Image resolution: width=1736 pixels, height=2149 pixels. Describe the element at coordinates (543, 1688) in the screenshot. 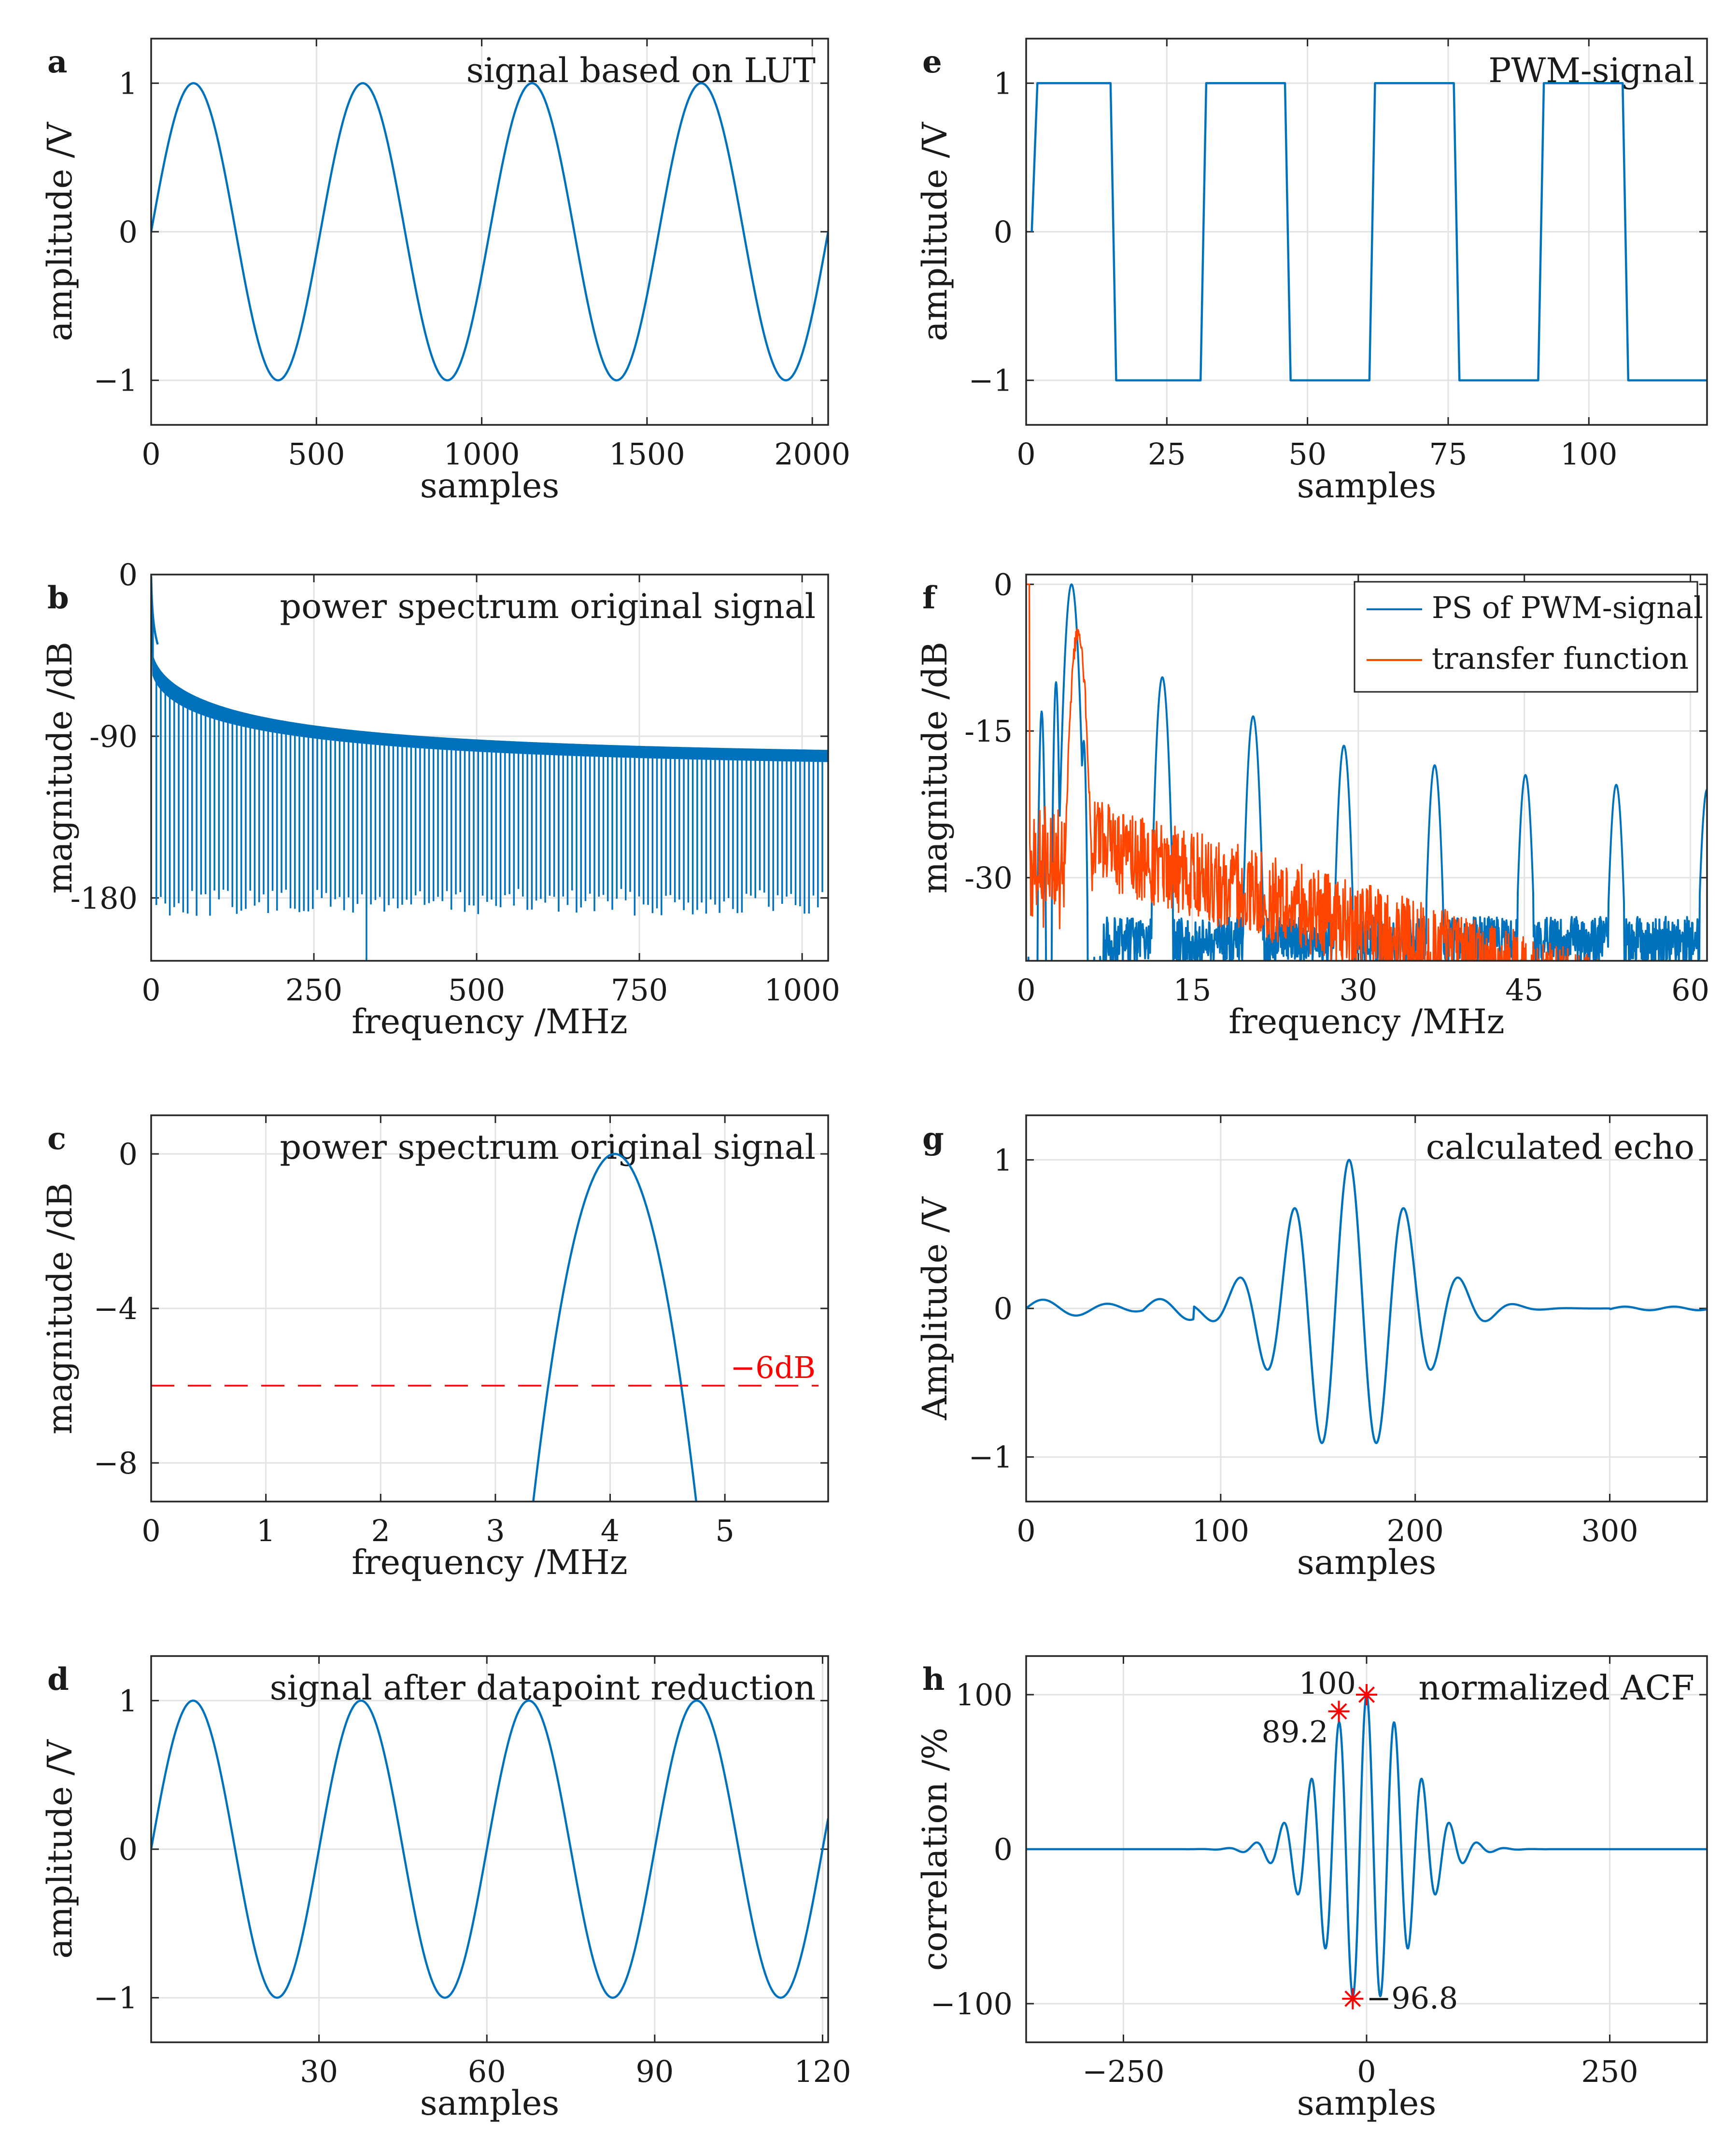

I see `panel-title: signal after datapoint reduction` at that location.